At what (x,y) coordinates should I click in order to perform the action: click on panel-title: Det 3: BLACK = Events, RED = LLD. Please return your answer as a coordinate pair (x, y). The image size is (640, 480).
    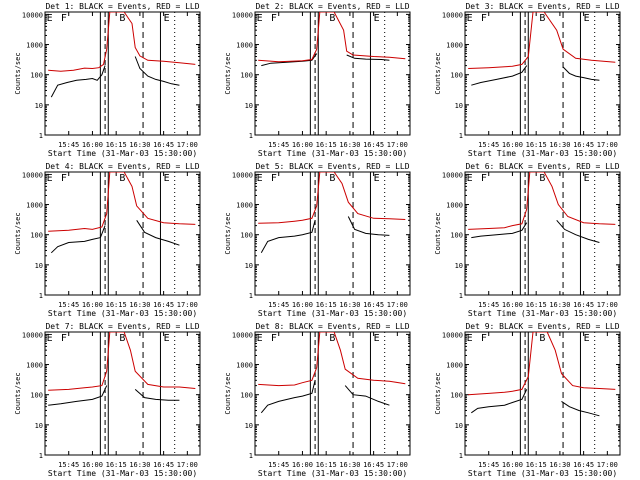
    Looking at the image, I should click on (542, 6).